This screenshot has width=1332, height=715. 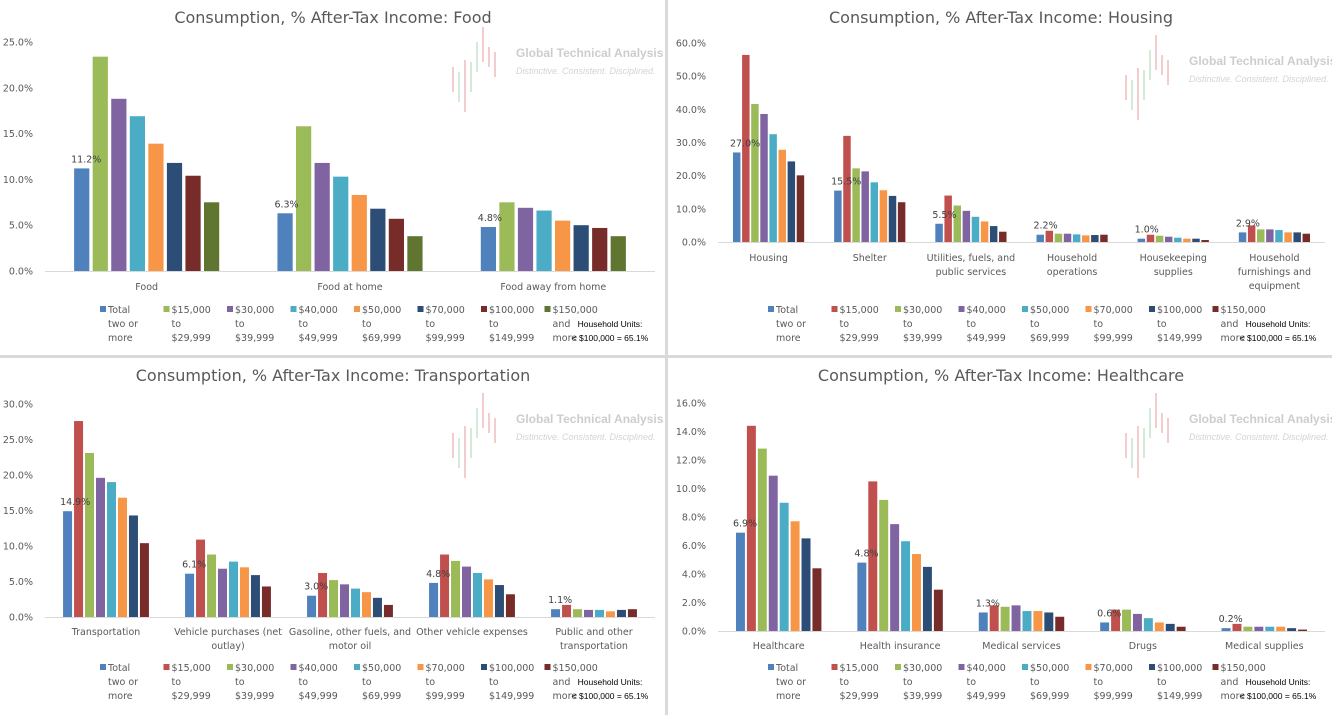 I want to click on category-label: Household, so click(x=1072, y=258).